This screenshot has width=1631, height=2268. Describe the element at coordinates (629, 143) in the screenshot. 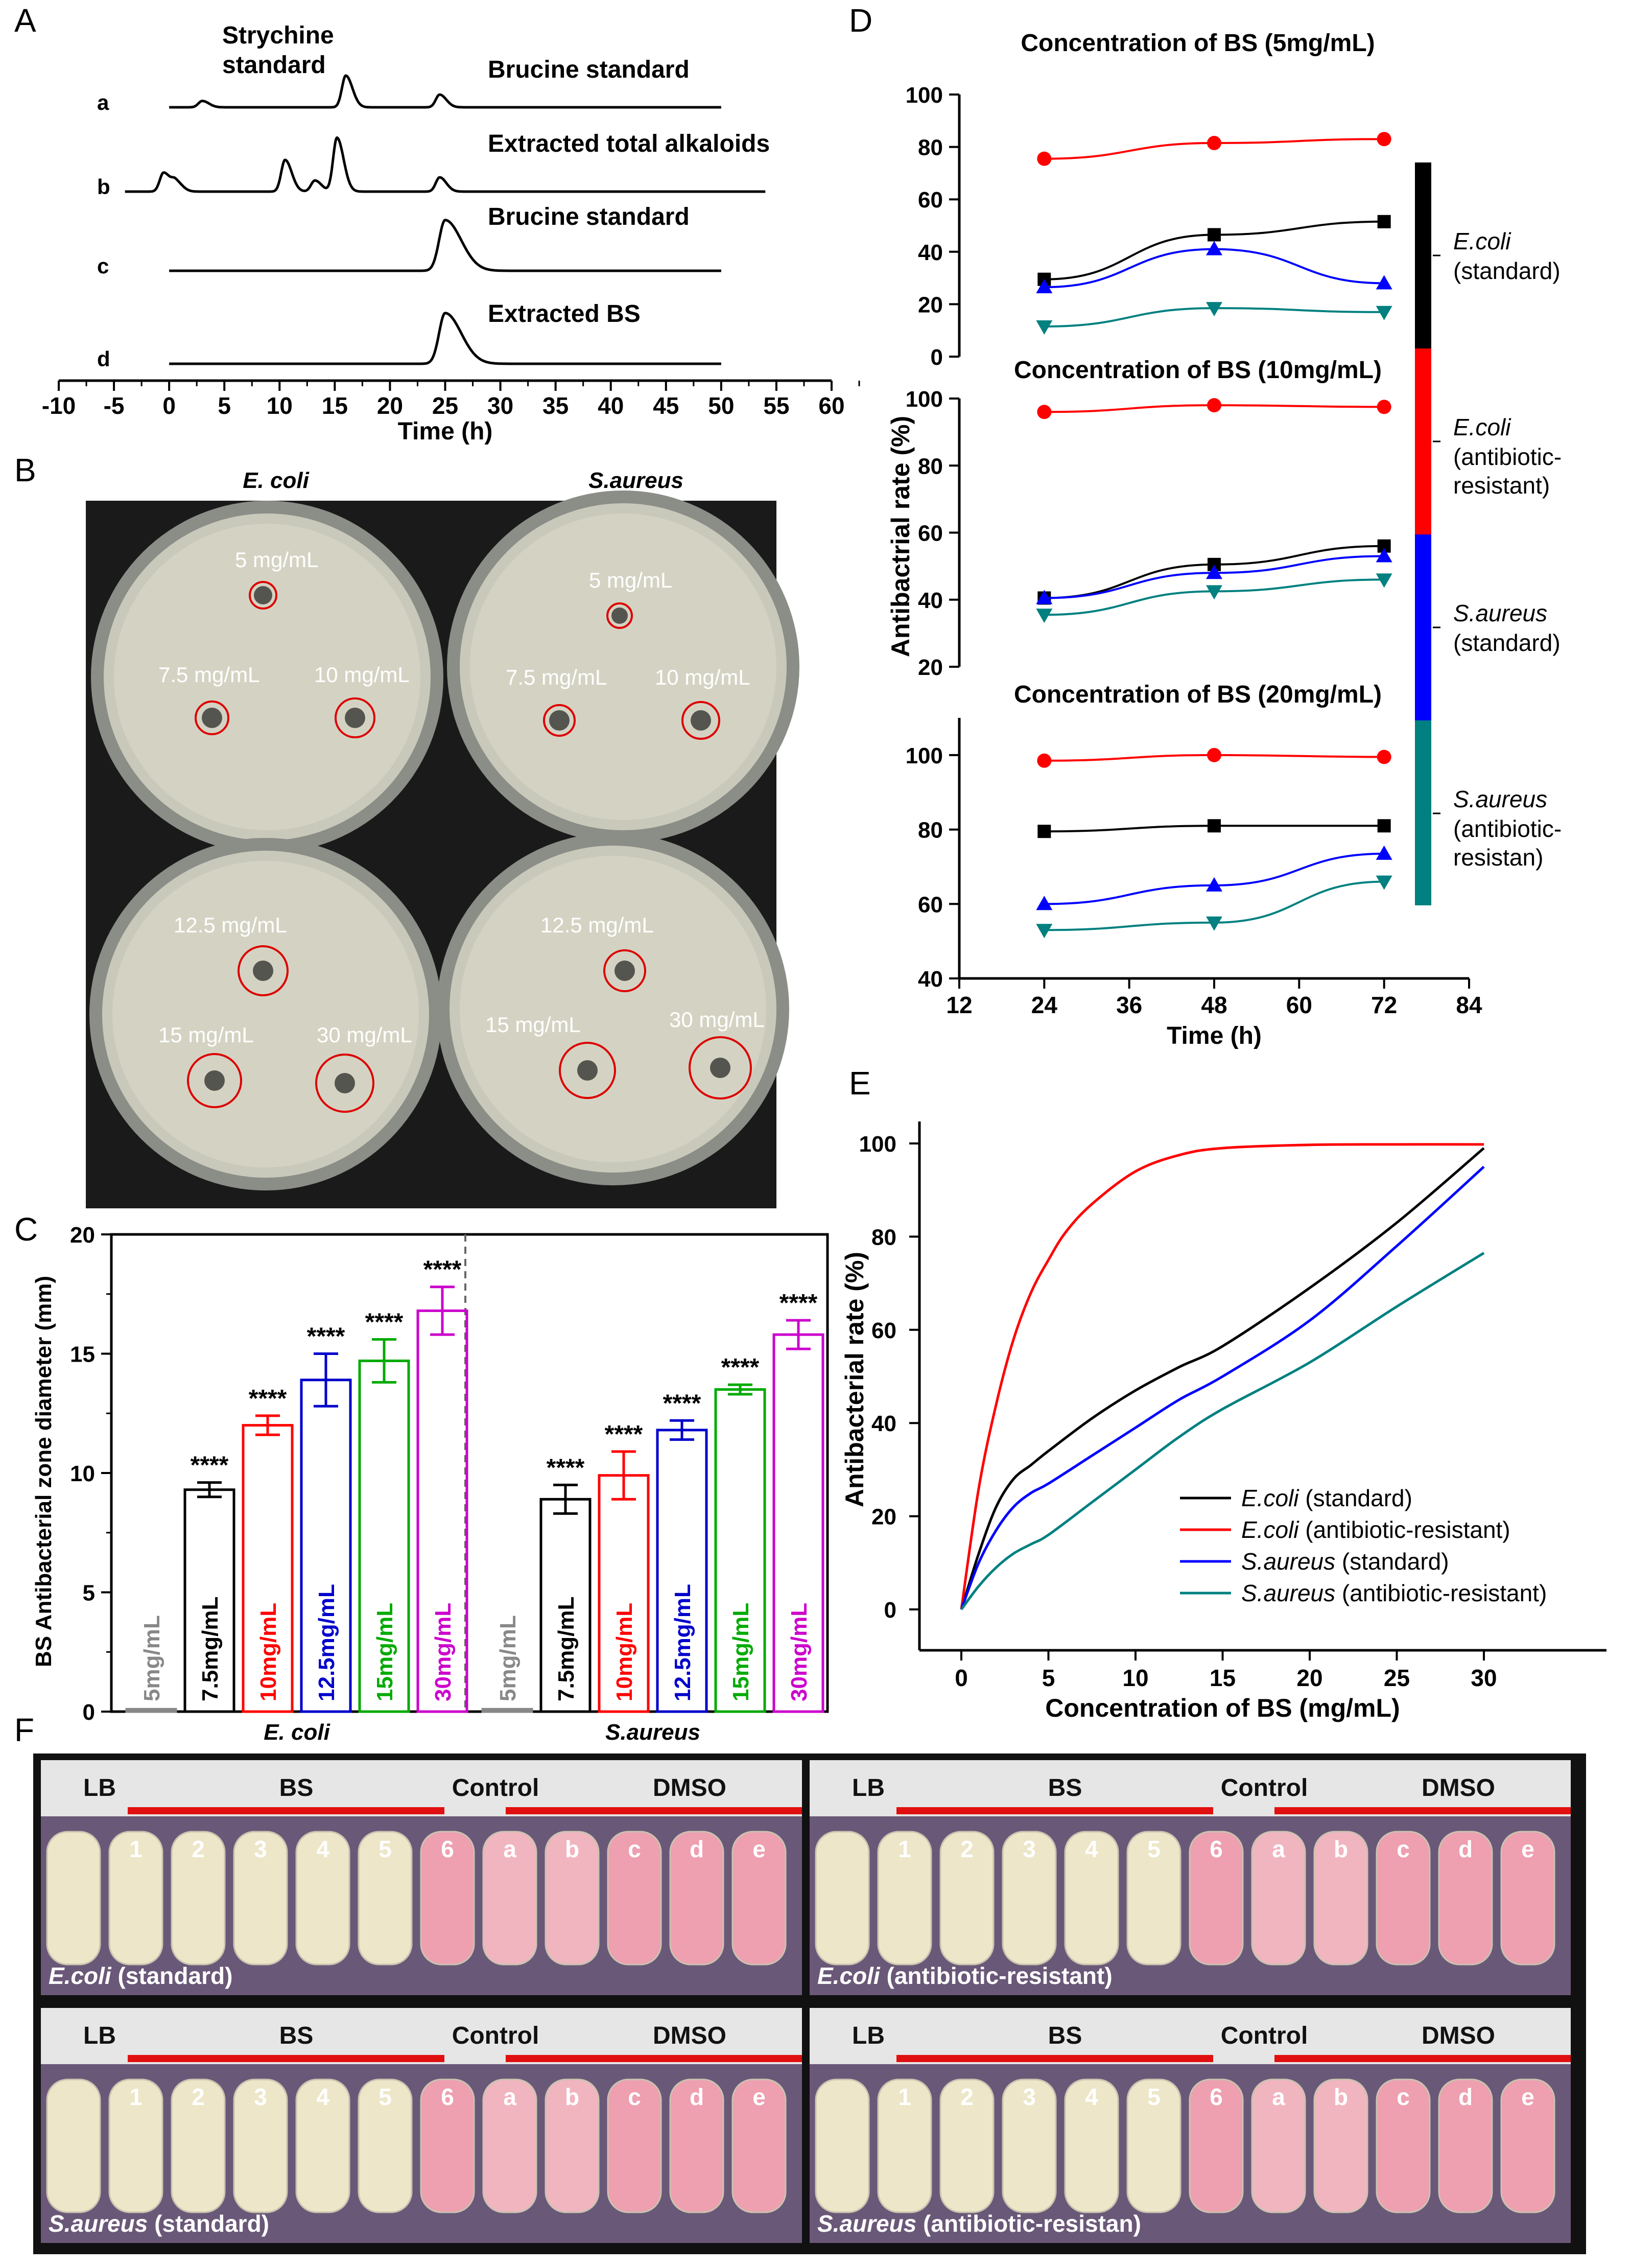

I see `trace-annotation: Extracted total alkaloids` at that location.